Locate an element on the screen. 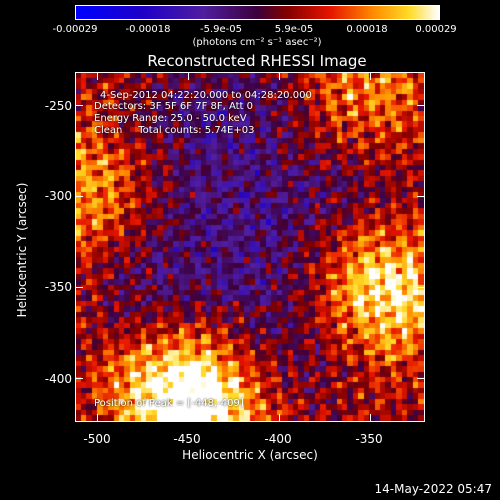 The height and width of the screenshot is (500, 500). colorbar-tick-label: 0.00018 is located at coordinates (367, 29).